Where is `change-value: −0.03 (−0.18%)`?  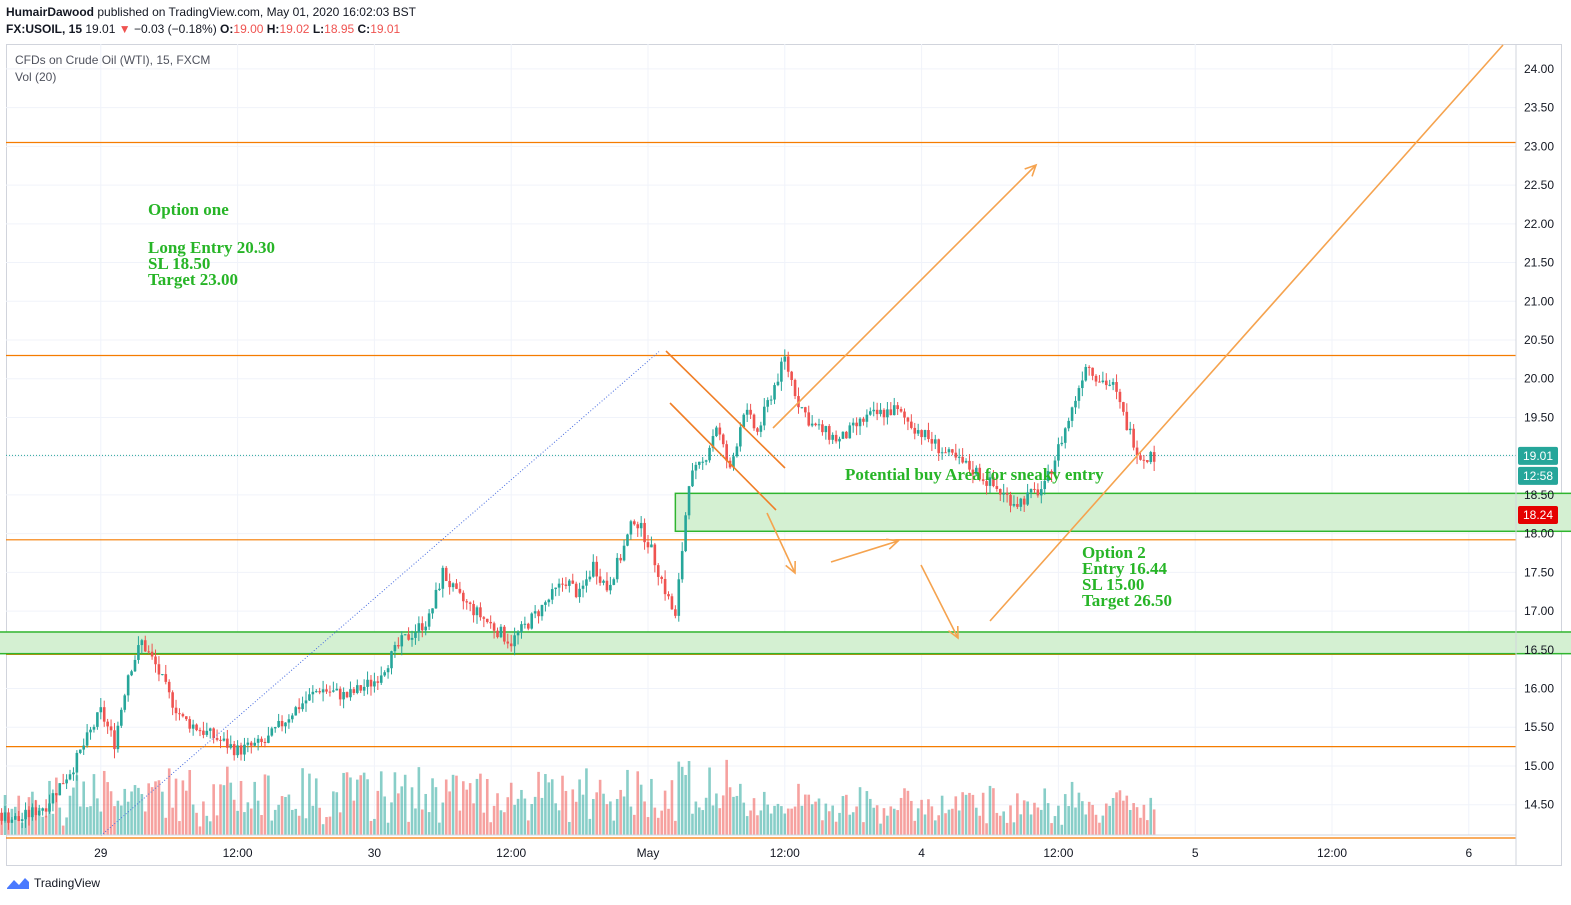 change-value: −0.03 (−0.18%) is located at coordinates (175, 29).